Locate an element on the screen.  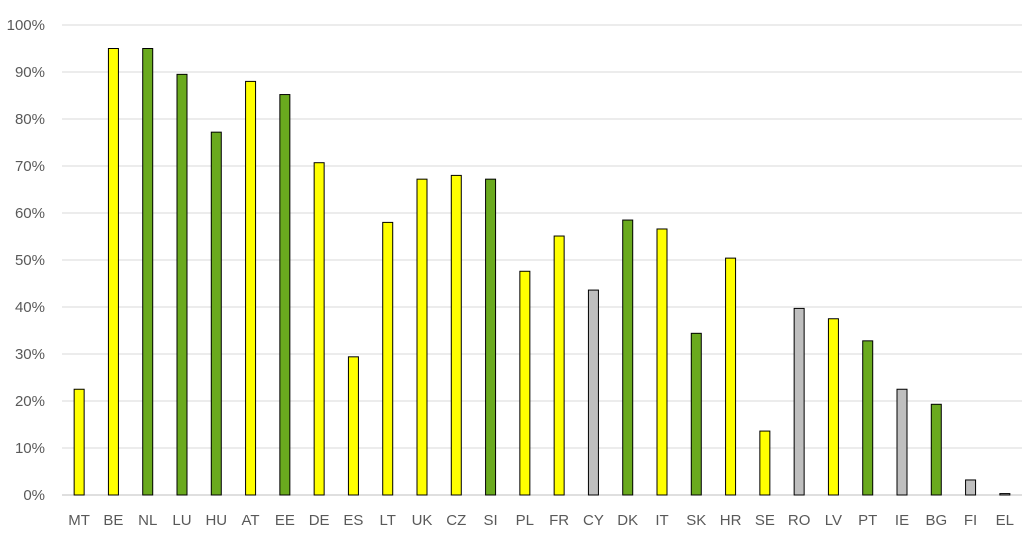
x-tick-label: BE is located at coordinates (113, 520).